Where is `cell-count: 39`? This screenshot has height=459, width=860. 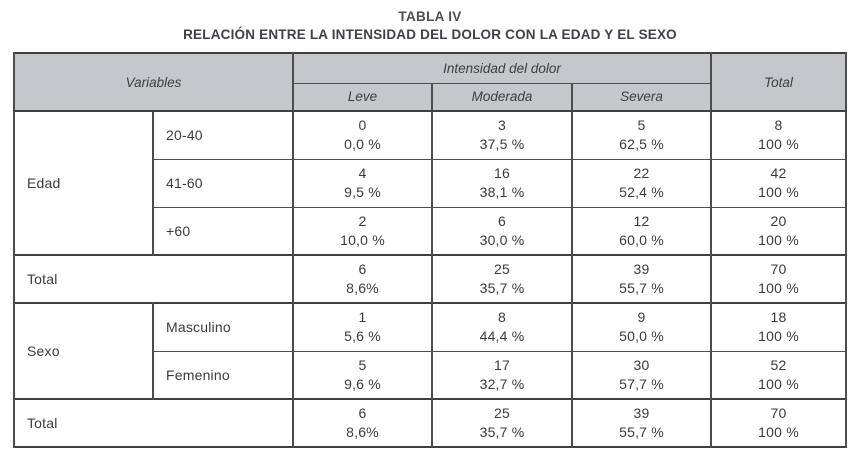
cell-count: 39 is located at coordinates (641, 413).